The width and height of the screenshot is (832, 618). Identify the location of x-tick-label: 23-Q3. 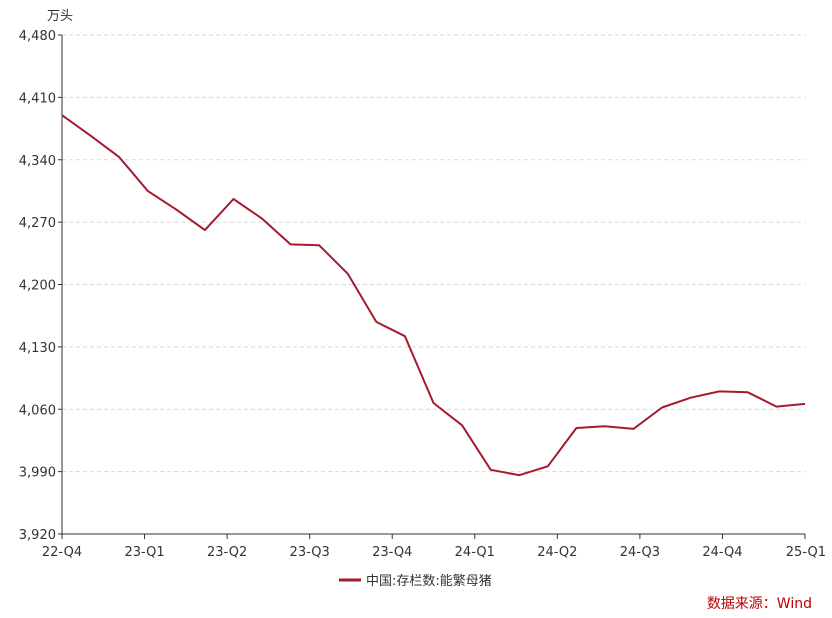
(310, 552).